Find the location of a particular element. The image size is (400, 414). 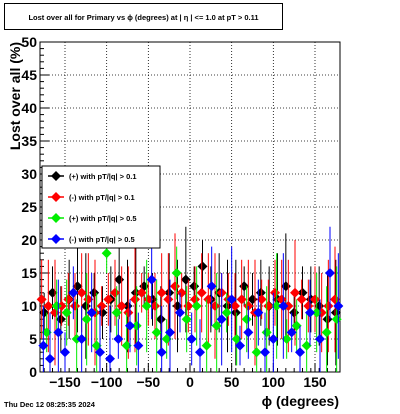

y-tick-label: 30 is located at coordinates (29, 174).